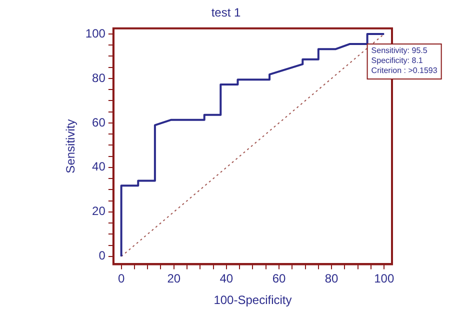 The width and height of the screenshot is (474, 320). Describe the element at coordinates (102, 255) in the screenshot. I see `y-tick-label: 0` at that location.